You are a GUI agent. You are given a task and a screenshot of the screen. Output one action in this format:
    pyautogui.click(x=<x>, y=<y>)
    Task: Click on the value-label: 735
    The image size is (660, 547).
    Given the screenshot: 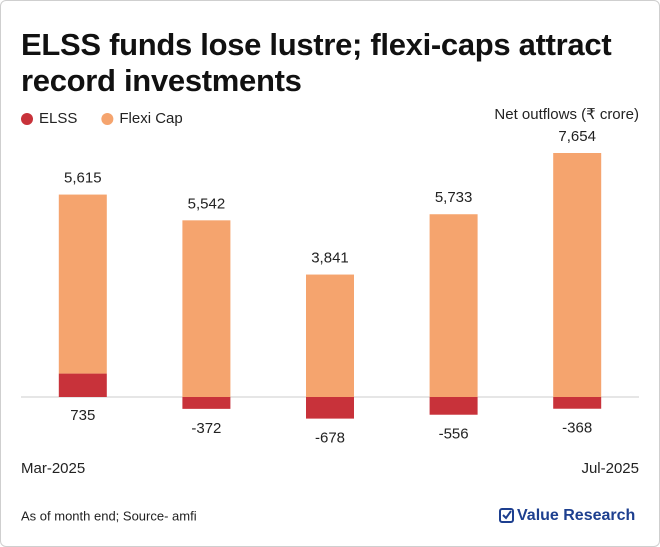 What is the action you would take?
    pyautogui.click(x=82, y=415)
    